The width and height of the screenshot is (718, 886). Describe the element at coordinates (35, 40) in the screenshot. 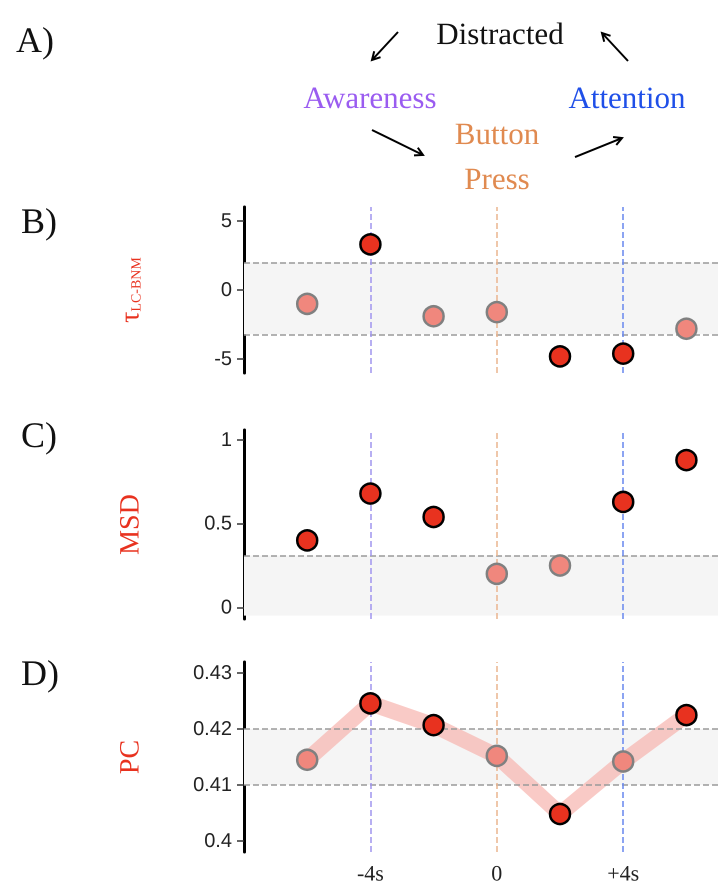

I see `text: A)` at that location.